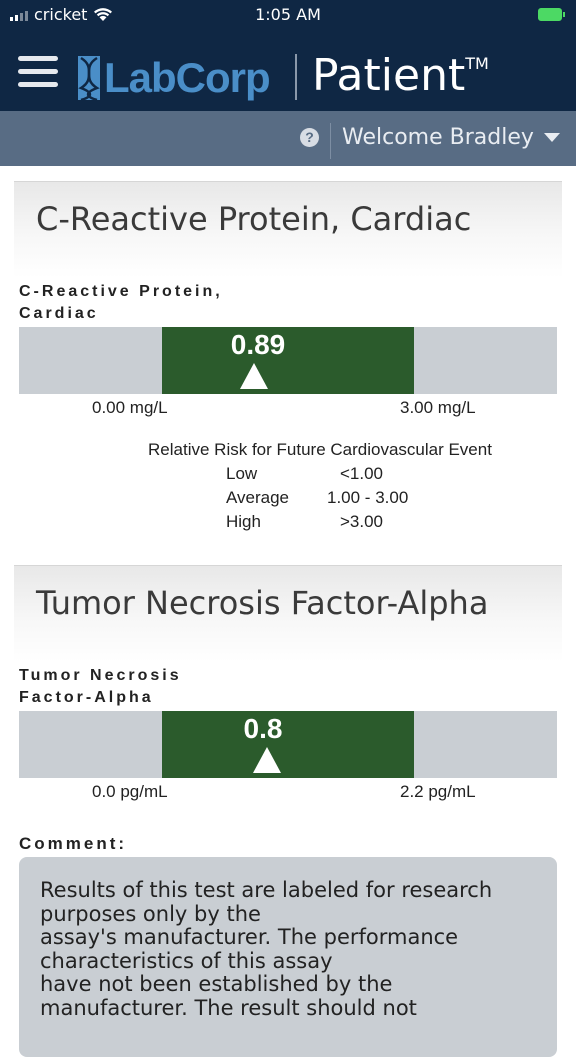 Image resolution: width=576 pixels, height=1057 pixels. What do you see at coordinates (86, 697) in the screenshot?
I see `test-label-line: Factor-Alpha` at bounding box center [86, 697].